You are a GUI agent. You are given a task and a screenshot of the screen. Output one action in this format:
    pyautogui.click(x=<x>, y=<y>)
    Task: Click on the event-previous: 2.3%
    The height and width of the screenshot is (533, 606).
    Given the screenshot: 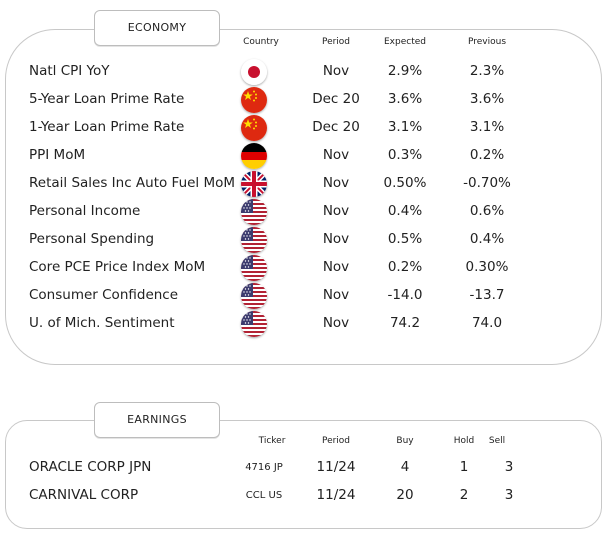 What is the action you would take?
    pyautogui.click(x=487, y=71)
    